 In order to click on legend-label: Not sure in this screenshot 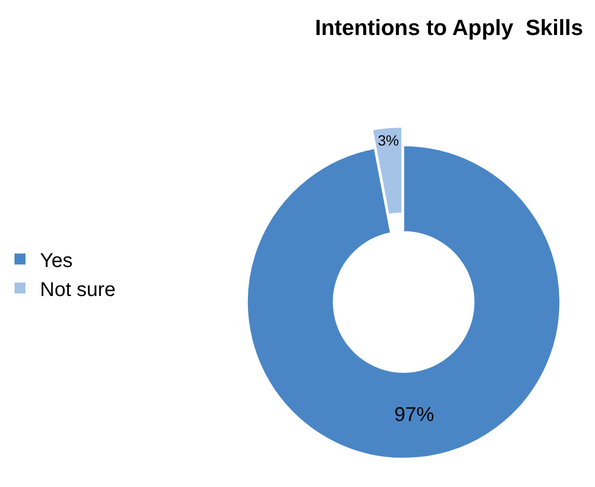, I will do `click(78, 289)`.